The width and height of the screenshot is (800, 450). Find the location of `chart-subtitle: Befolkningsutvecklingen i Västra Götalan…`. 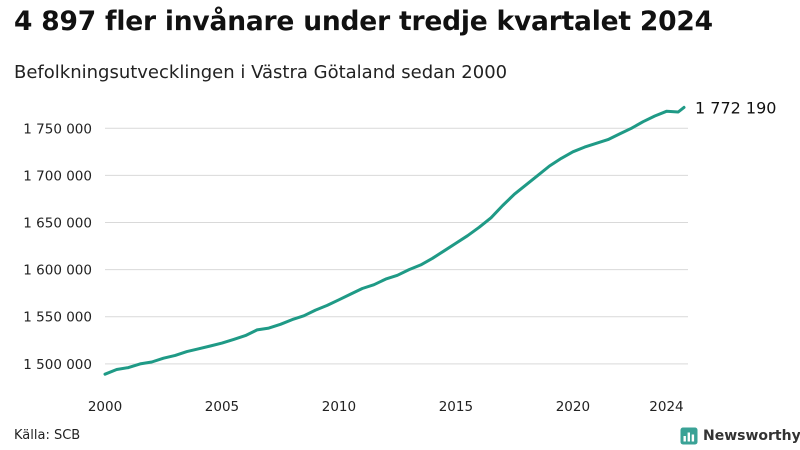

chart-subtitle: Befolkningsutvecklingen i Västra Götalan… is located at coordinates (261, 72).